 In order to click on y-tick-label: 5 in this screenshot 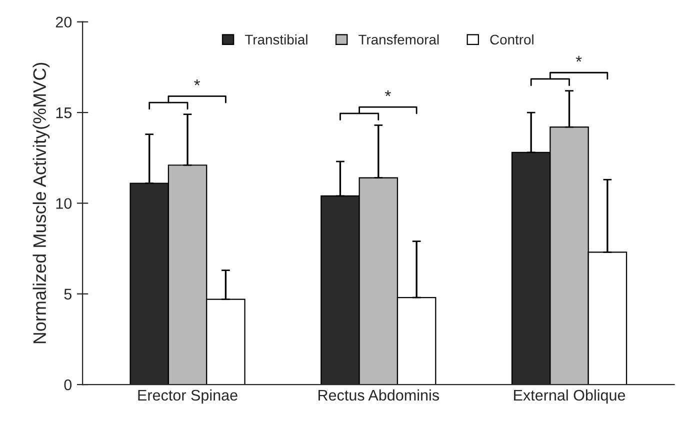, I will do `click(68, 294)`.